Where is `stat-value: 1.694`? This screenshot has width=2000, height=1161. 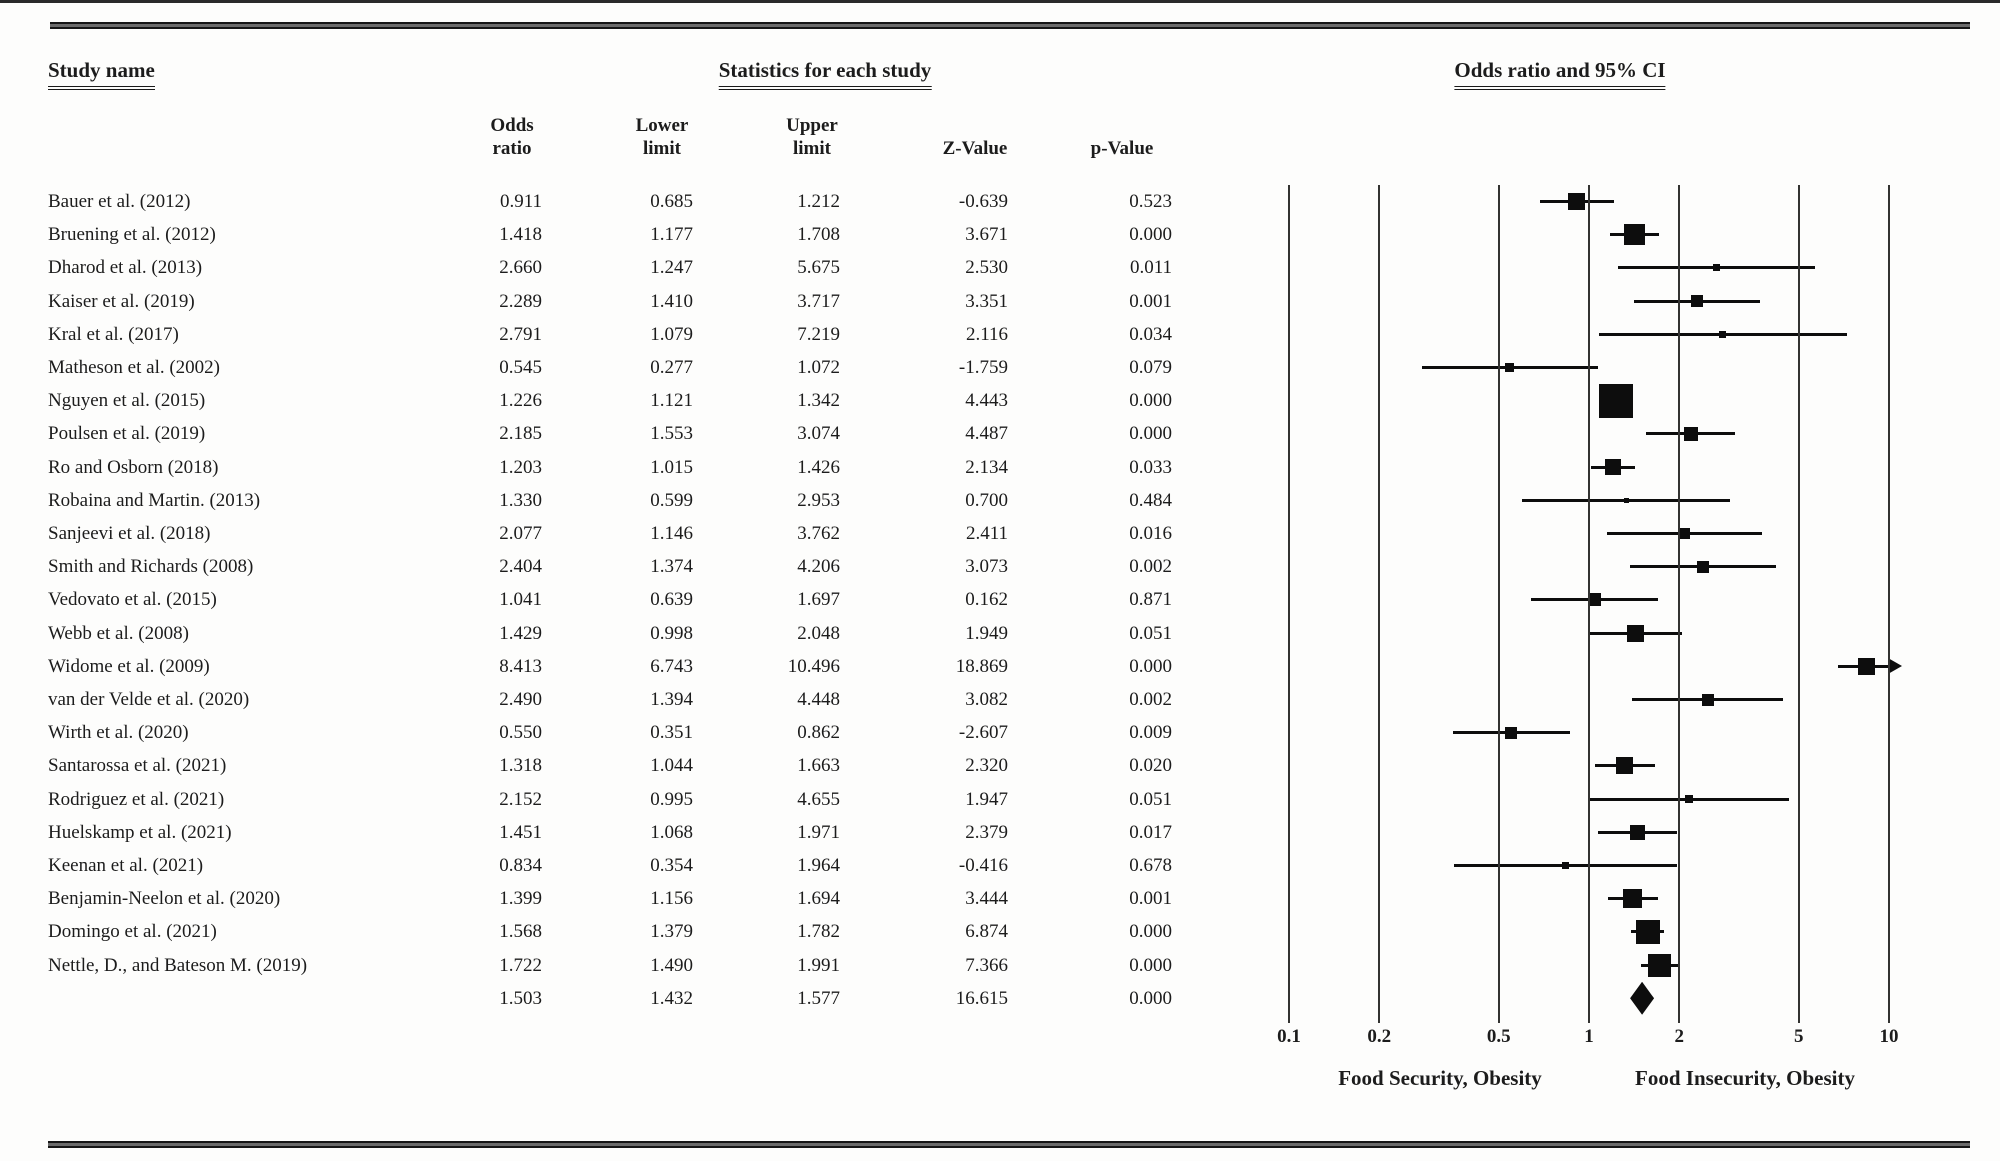
stat-value: 1.694 is located at coordinates (818, 899).